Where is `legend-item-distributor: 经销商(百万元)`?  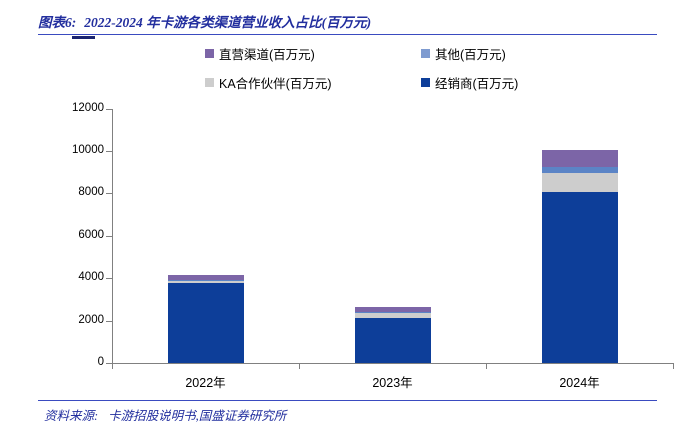
legend-item-distributor: 经销商(百万元) is located at coordinates (470, 82).